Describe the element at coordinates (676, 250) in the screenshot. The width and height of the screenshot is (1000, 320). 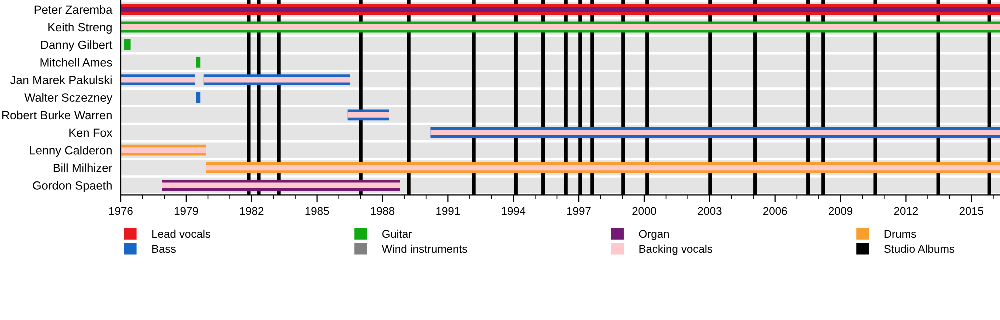
I see `legend-label: Backing vocals` at that location.